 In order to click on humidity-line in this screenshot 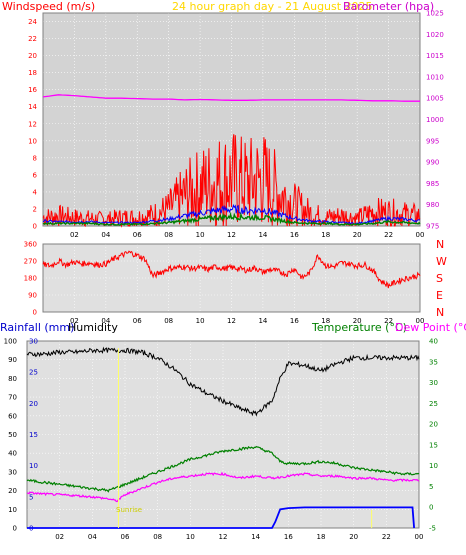, I will do `click(223, 381)`.